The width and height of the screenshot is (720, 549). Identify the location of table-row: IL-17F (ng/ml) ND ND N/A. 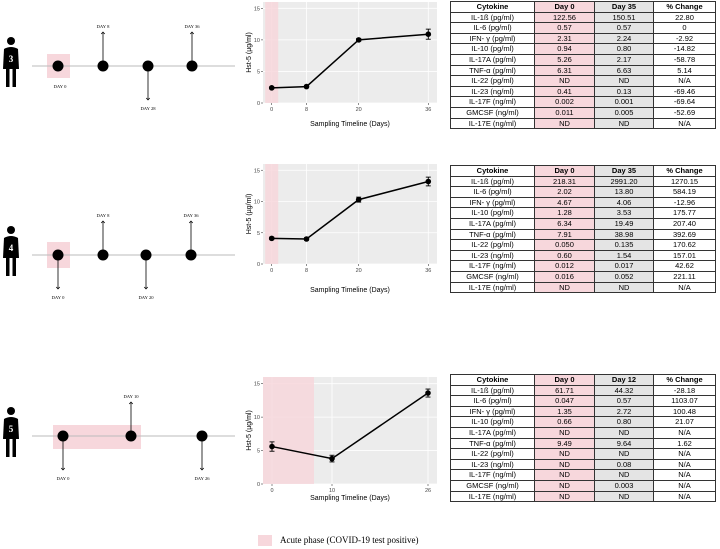
(583, 475).